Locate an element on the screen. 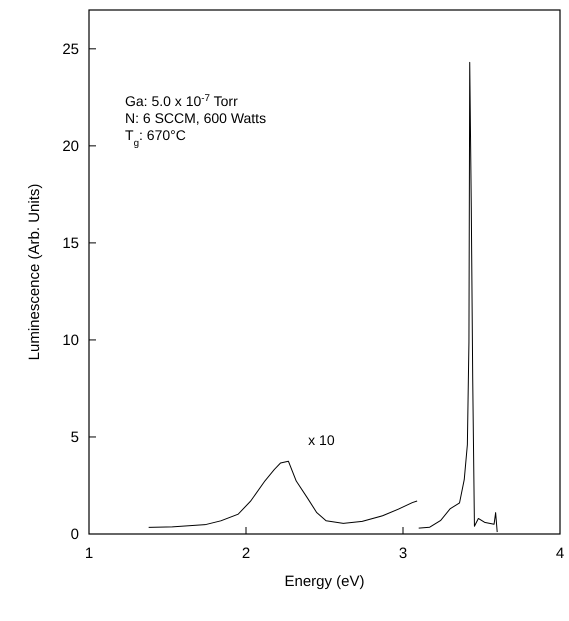 Image resolution: width=569 pixels, height=621 pixels. line-series is located at coordinates (283, 494).